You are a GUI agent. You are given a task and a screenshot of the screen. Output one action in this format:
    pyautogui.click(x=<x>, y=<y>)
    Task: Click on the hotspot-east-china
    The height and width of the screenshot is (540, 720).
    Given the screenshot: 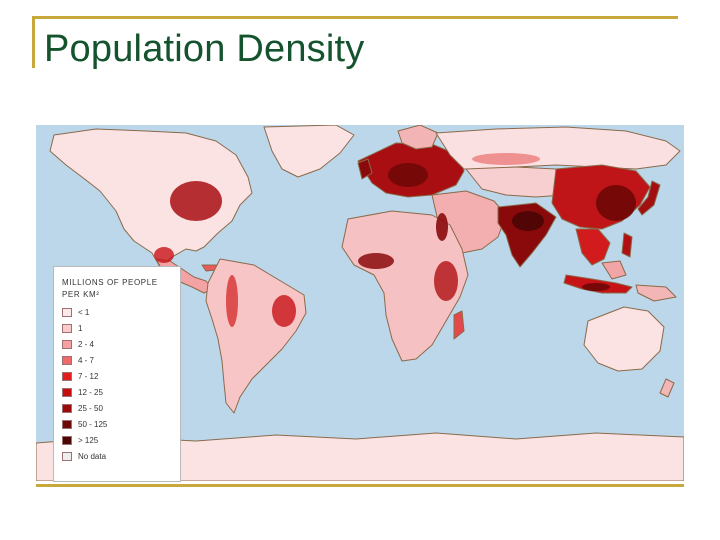 What is the action you would take?
    pyautogui.click(x=616, y=203)
    